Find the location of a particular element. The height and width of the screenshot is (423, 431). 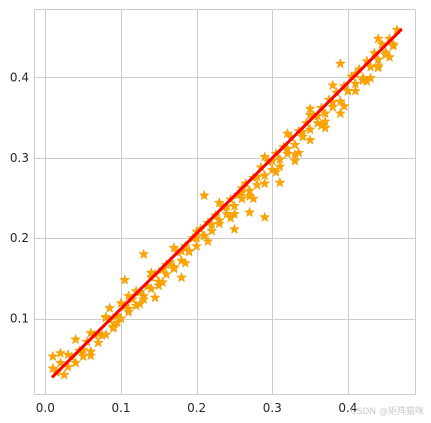

x-tick-label: 0.3 is located at coordinates (272, 408).